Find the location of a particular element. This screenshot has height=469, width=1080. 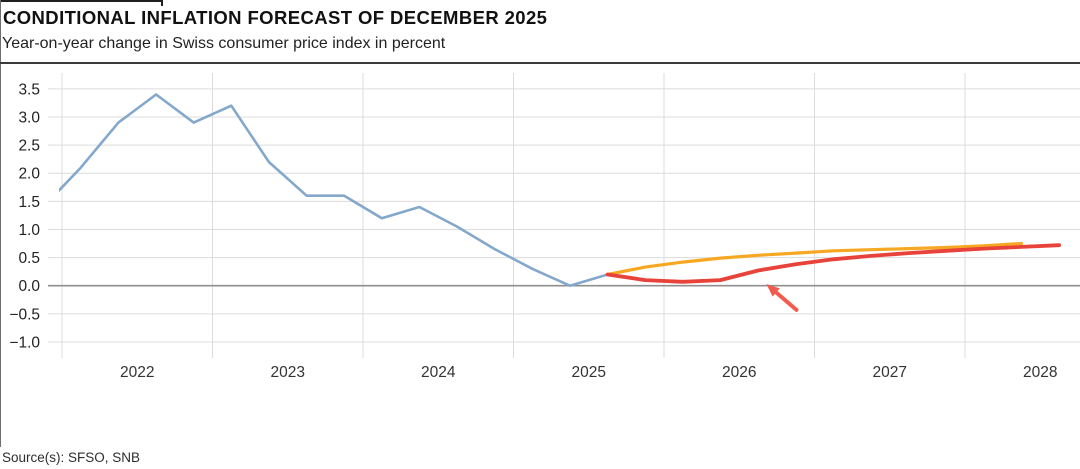

x-axis-tick-label: 2022 is located at coordinates (137, 372).